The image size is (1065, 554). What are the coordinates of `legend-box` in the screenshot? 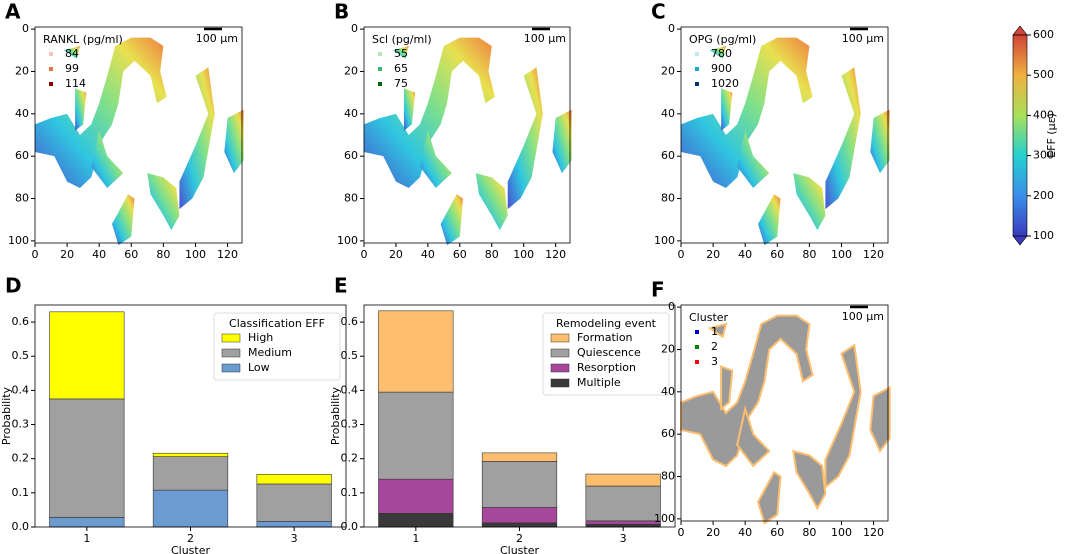 It's located at (606, 354).